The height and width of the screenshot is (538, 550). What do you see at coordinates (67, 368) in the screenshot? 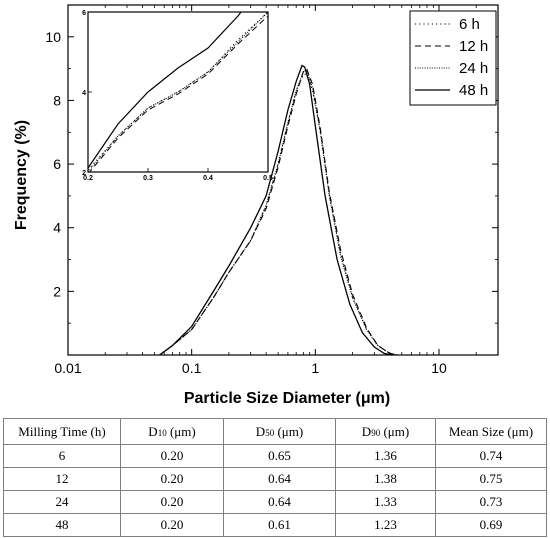
I see `x-tick-label: 0.01` at bounding box center [67, 368].